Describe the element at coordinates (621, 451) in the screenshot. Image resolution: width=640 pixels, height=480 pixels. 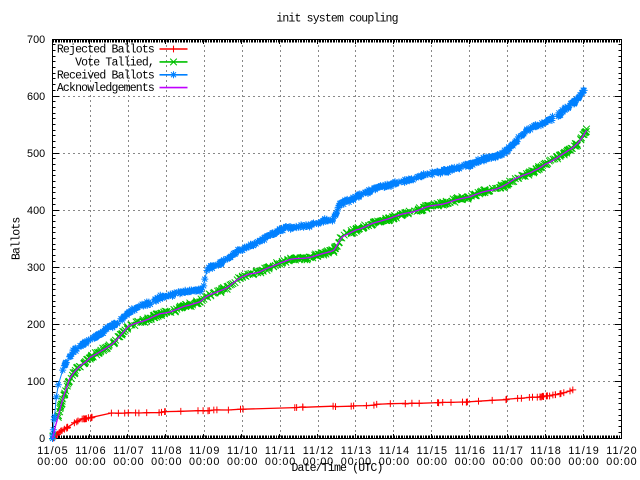
I see `svg-text: 11/20` at that location.